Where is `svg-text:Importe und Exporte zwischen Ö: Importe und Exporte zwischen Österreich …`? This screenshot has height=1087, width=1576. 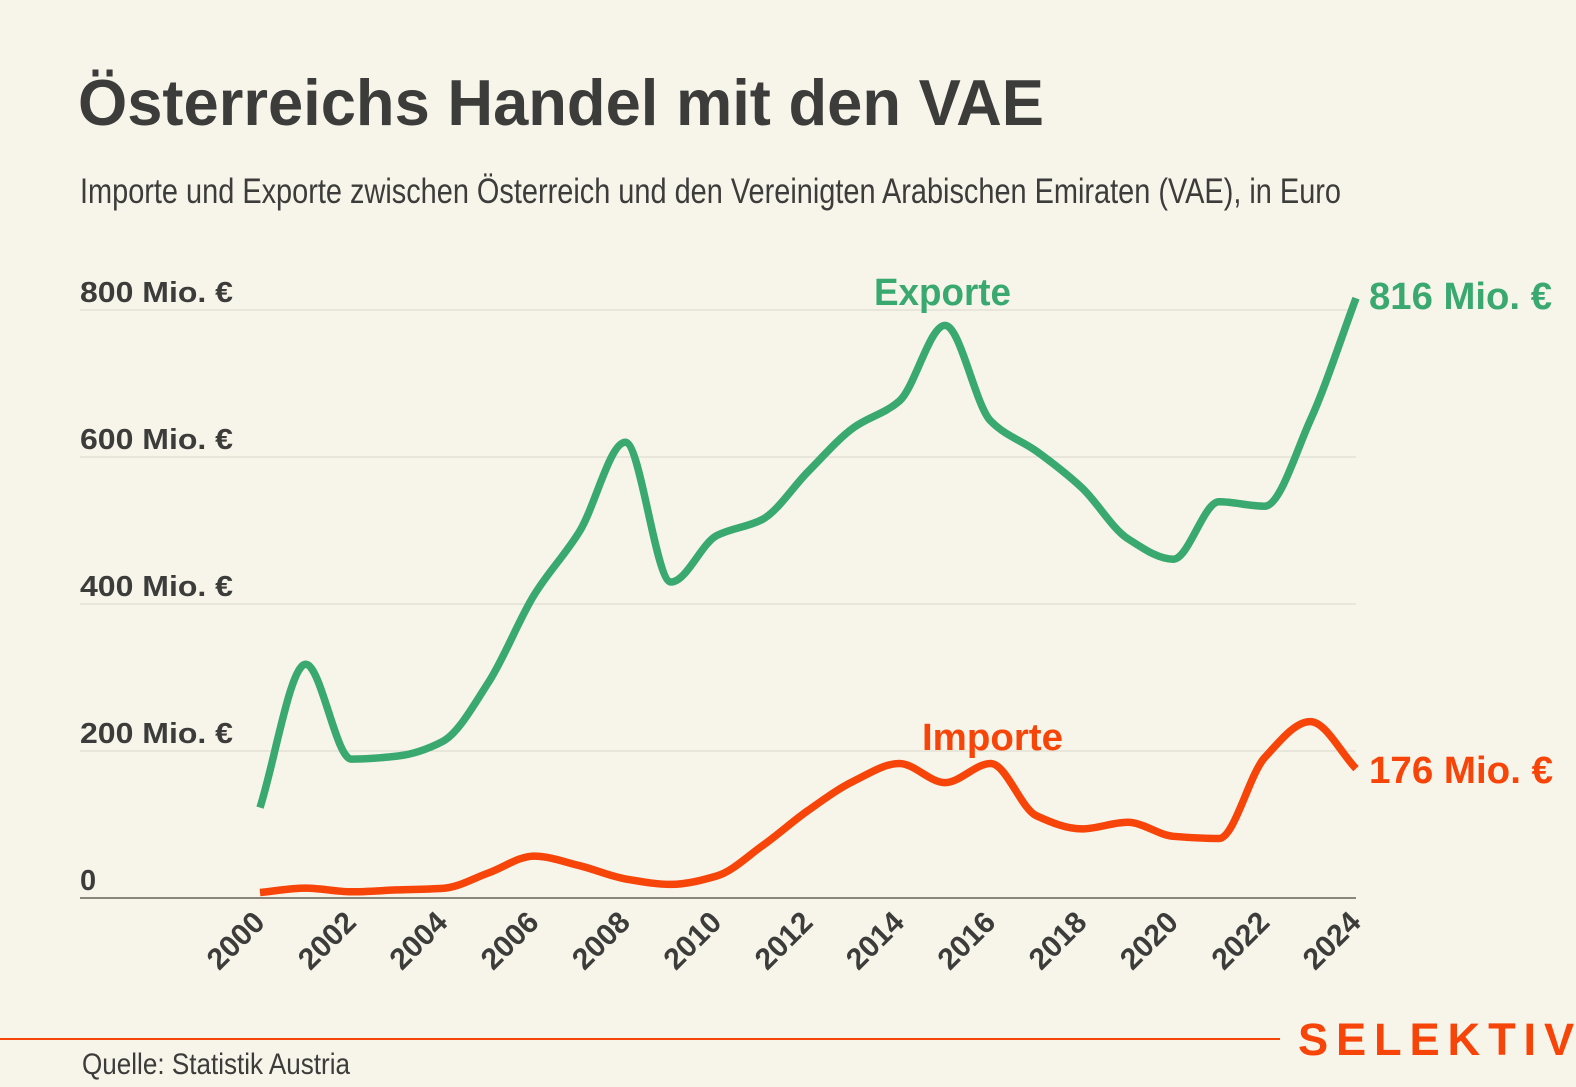
svg-text:Importe und Exporte zwischen Ö: Importe und Exporte zwischen Österreich … is located at coordinates (710, 191).